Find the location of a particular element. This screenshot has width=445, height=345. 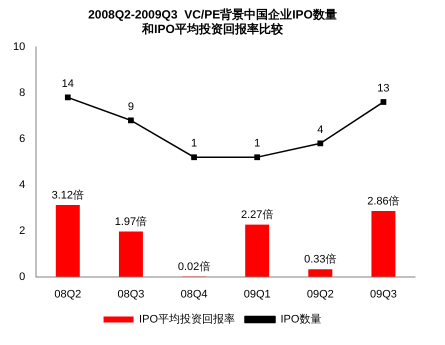

y-tick-label: 6 is located at coordinates (22, 138).